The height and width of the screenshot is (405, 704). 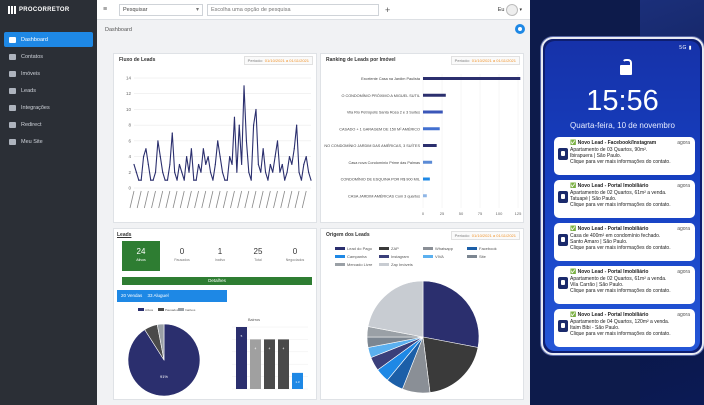 What do you see at coordinates (220, 251) in the screenshot?
I see `stat-inactive: 1 Inativo` at bounding box center [220, 251].